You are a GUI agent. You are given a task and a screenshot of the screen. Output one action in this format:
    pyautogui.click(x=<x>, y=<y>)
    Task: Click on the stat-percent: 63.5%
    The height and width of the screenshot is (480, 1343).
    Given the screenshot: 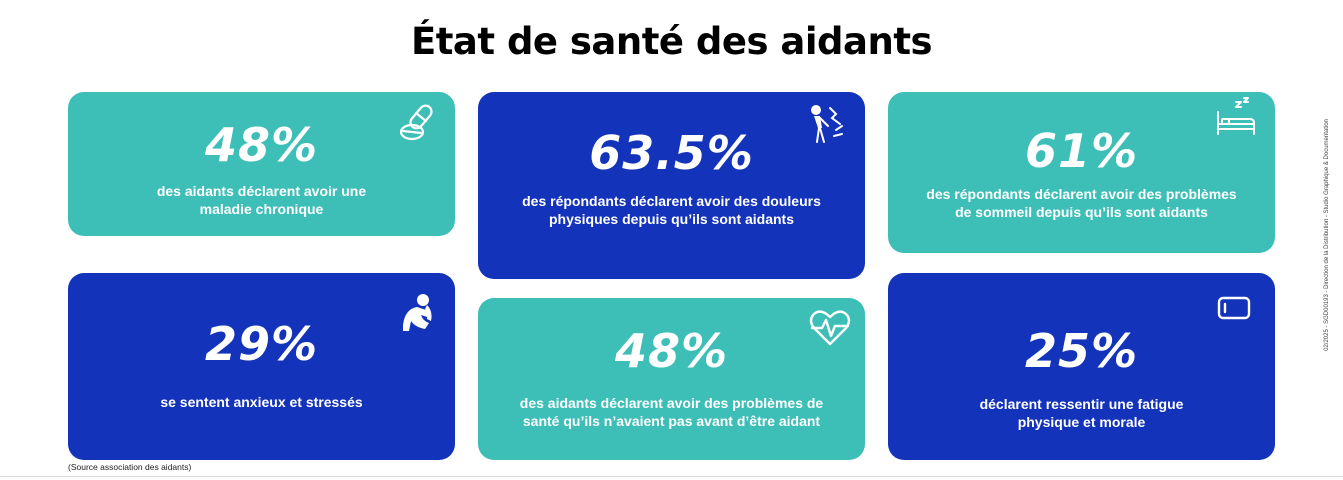 What is the action you would take?
    pyautogui.click(x=671, y=153)
    